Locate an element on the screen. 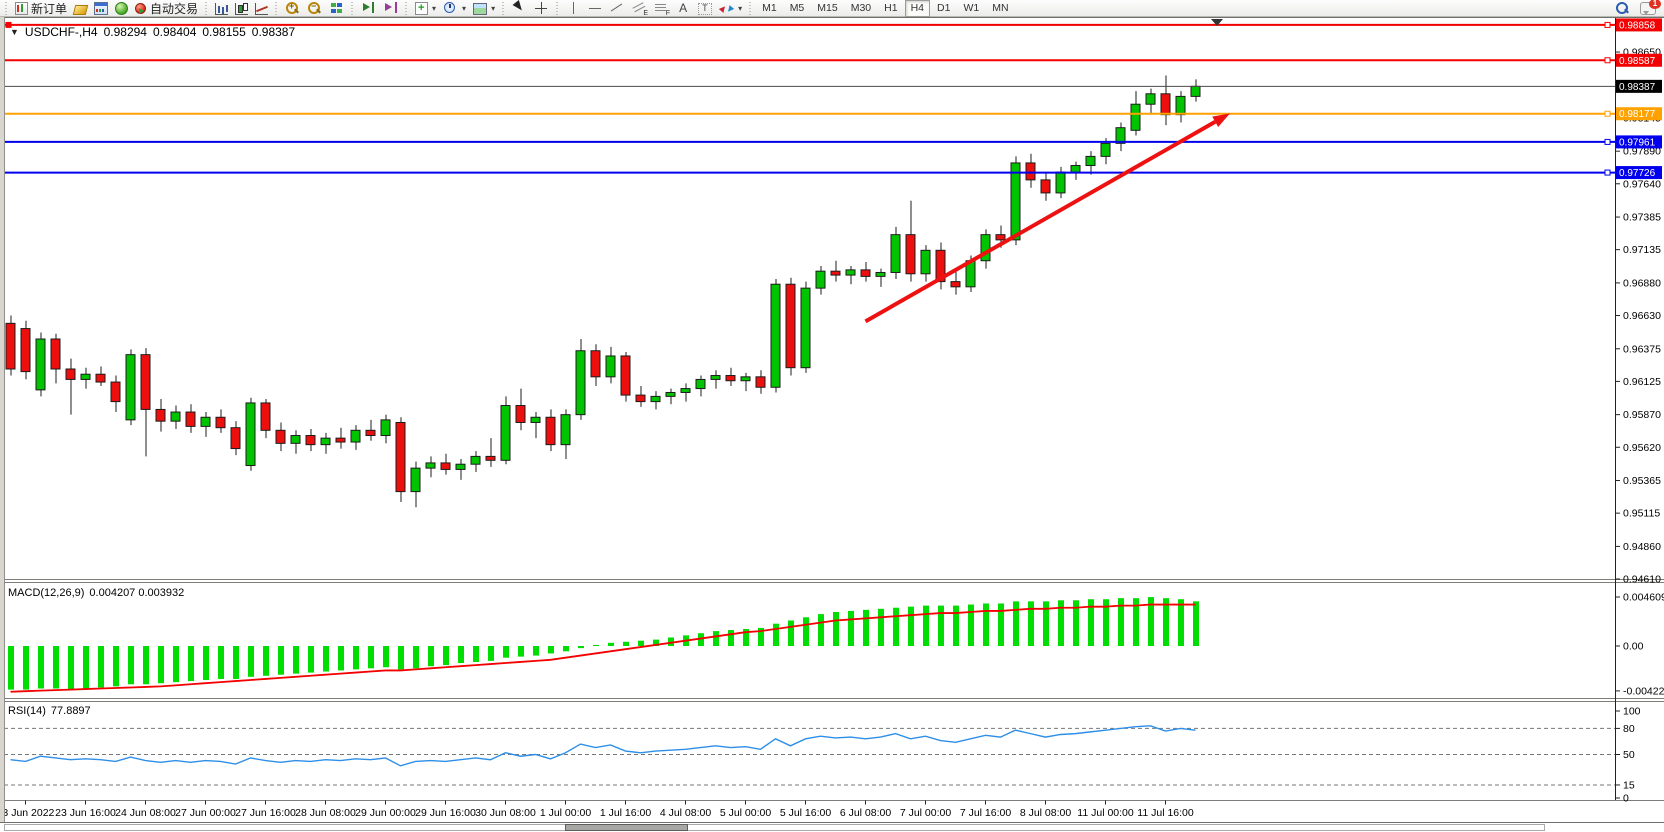  auto-scroll-button is located at coordinates (368, 8).